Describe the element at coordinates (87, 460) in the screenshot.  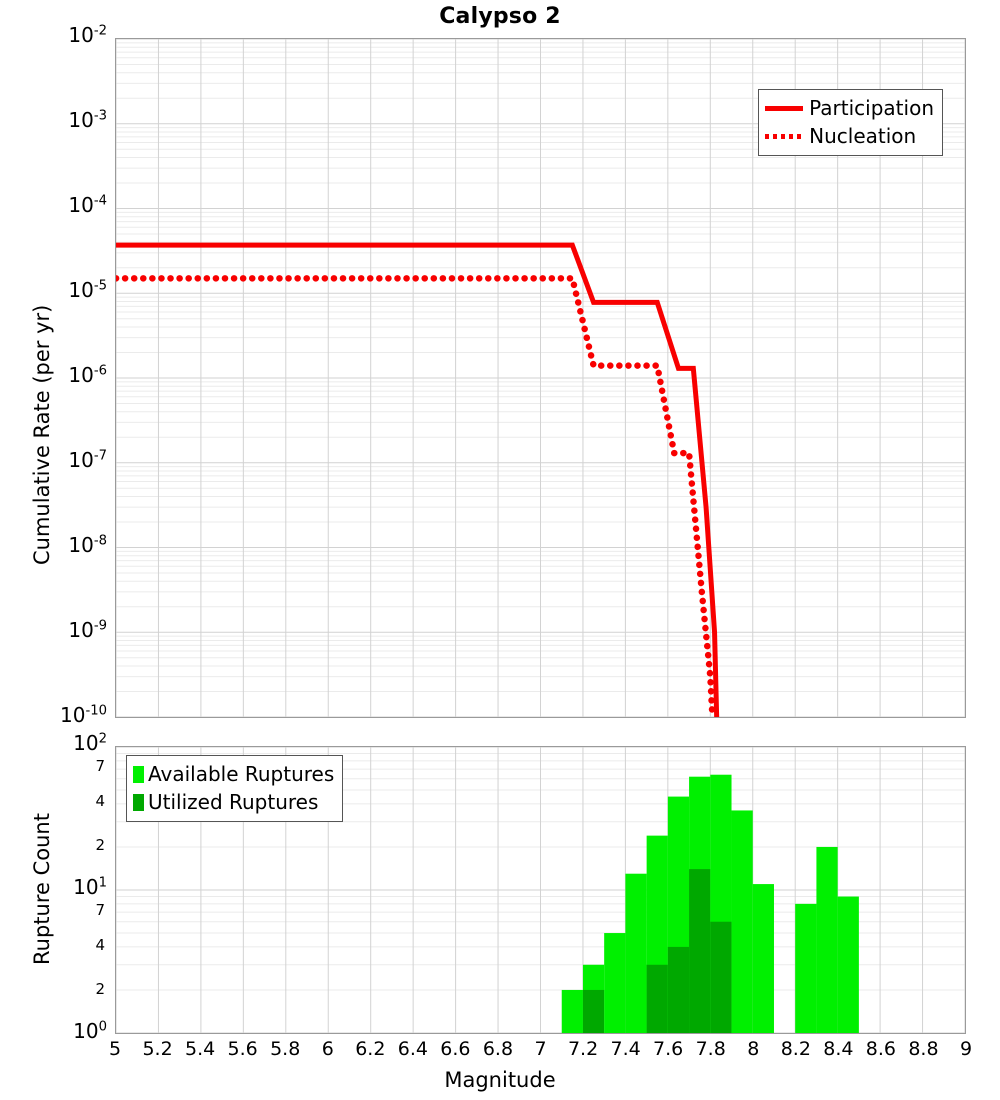
I see `y-tick-label: 10⁻⁷` at that location.